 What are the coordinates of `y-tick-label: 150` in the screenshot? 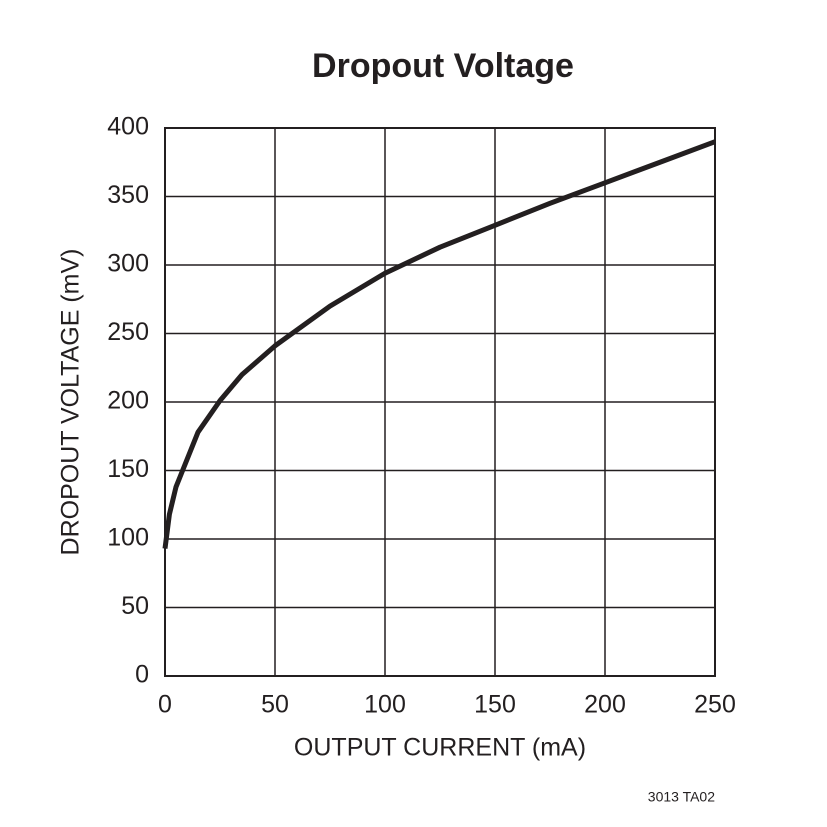 It's located at (128, 469).